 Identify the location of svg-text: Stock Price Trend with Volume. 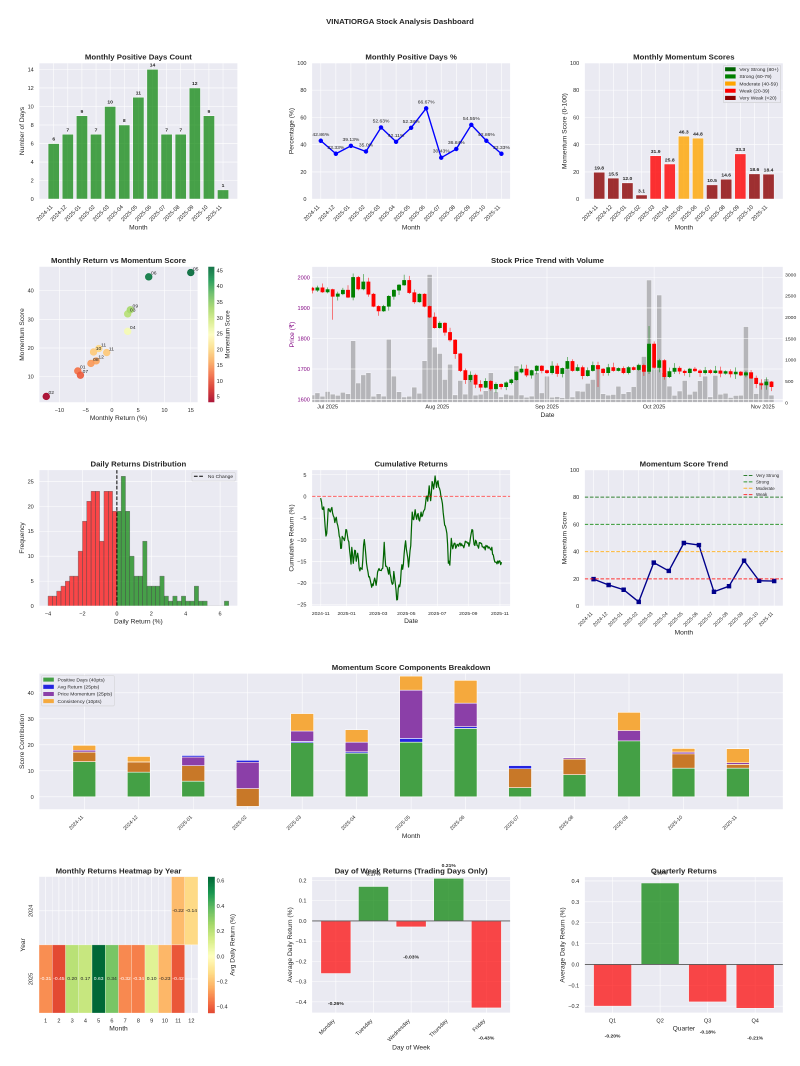
(548, 260).